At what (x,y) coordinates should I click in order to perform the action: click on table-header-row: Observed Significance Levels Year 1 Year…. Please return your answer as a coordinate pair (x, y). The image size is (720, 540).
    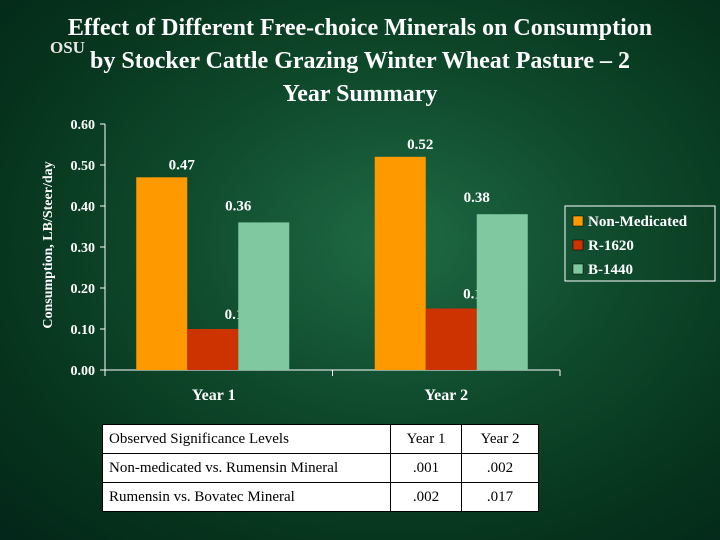
    Looking at the image, I should click on (320, 439).